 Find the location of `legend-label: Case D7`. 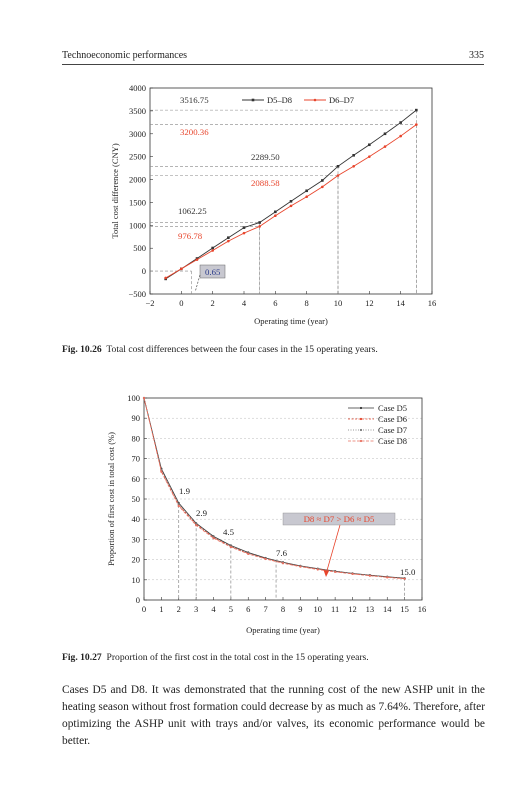

legend-label: Case D7 is located at coordinates (392, 430).